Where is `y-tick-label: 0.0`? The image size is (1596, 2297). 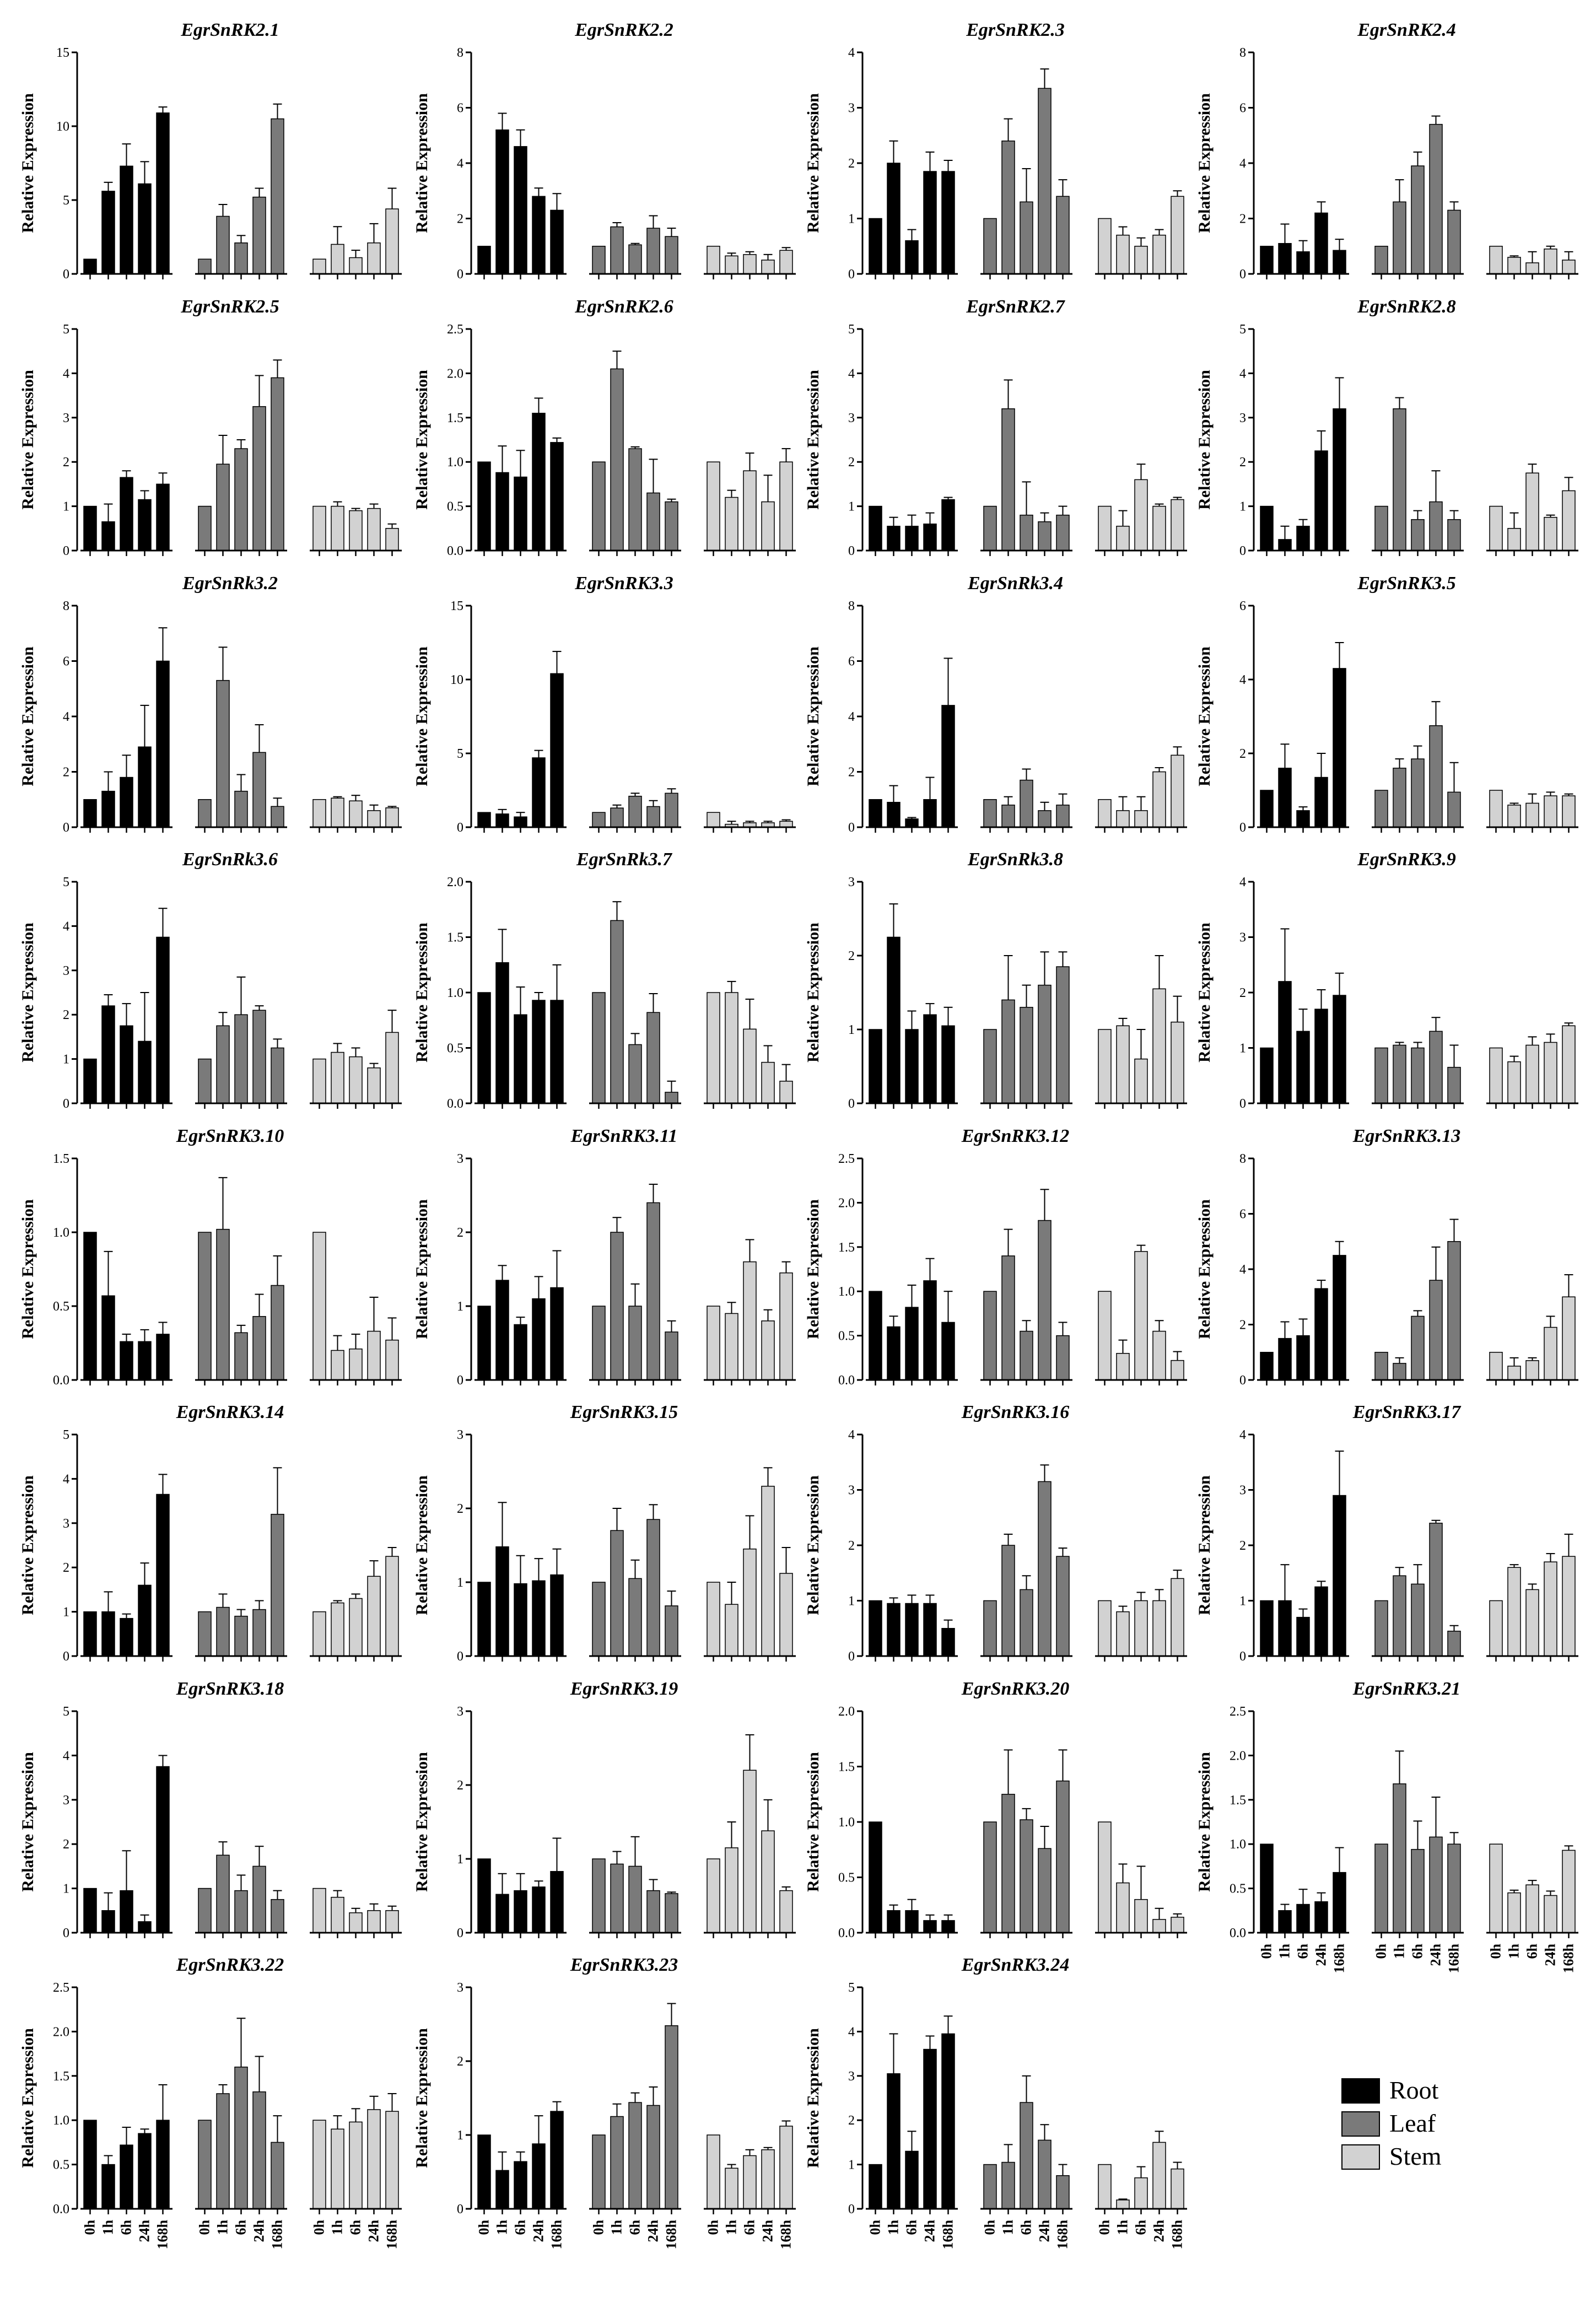 y-tick-label: 0.0 is located at coordinates (846, 1933).